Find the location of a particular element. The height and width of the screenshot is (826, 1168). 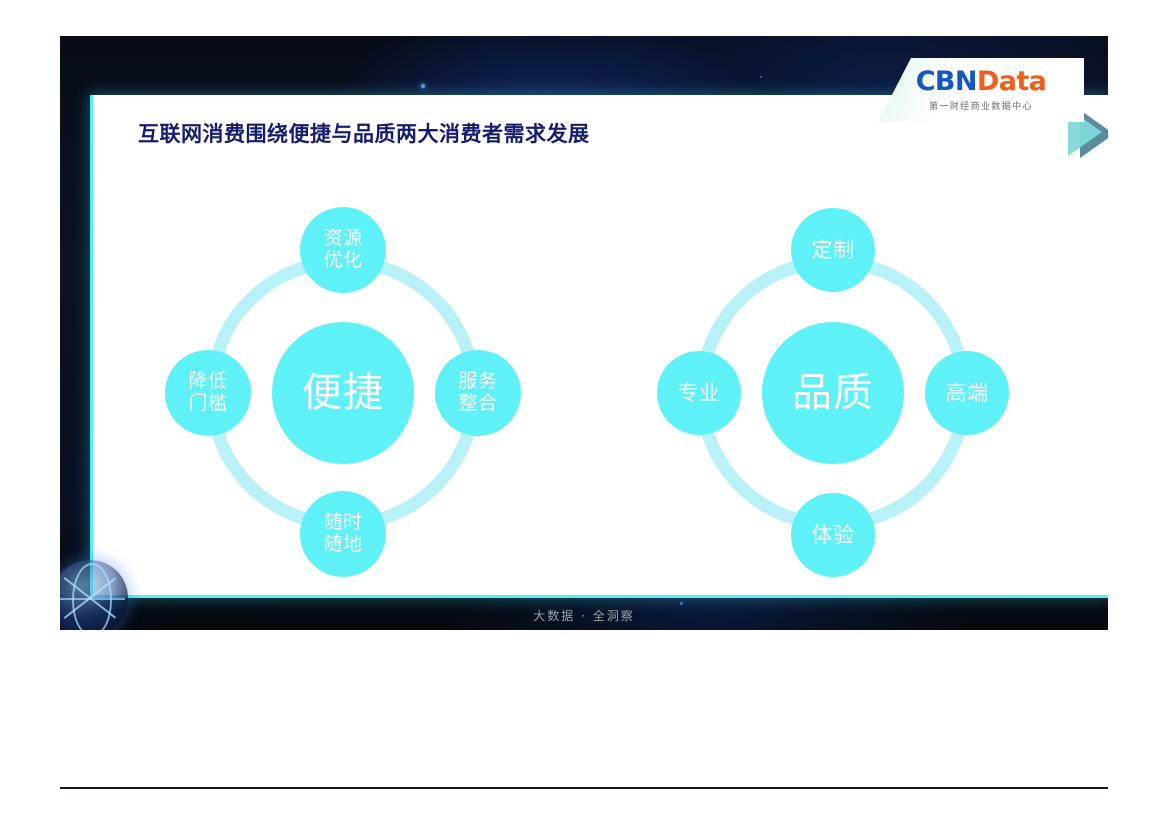

node-lower-barrier: 降低 门槛 is located at coordinates (208, 393).